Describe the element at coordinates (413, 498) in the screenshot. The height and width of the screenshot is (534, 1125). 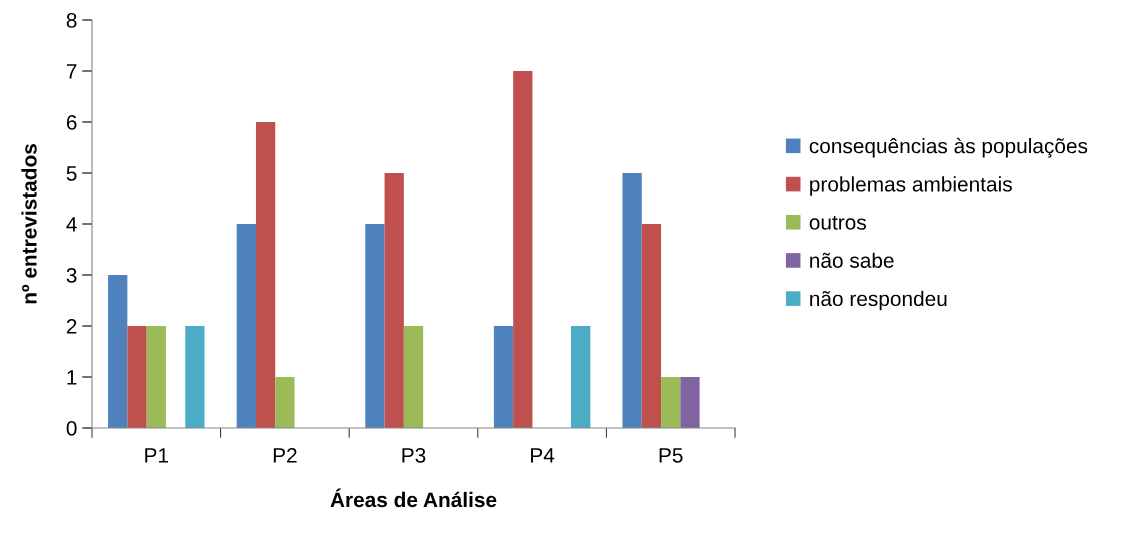
I see `x-axis-title: Áreas de Análise` at that location.